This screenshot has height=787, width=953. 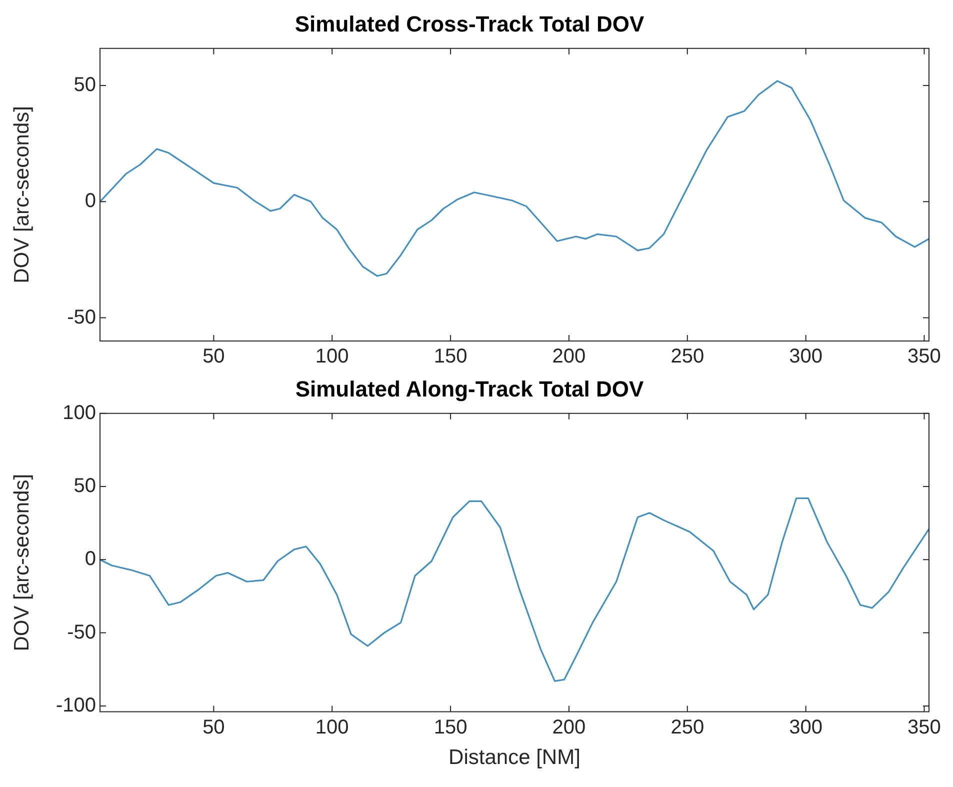 I want to click on y-tick-label: -100, so click(x=76, y=705).